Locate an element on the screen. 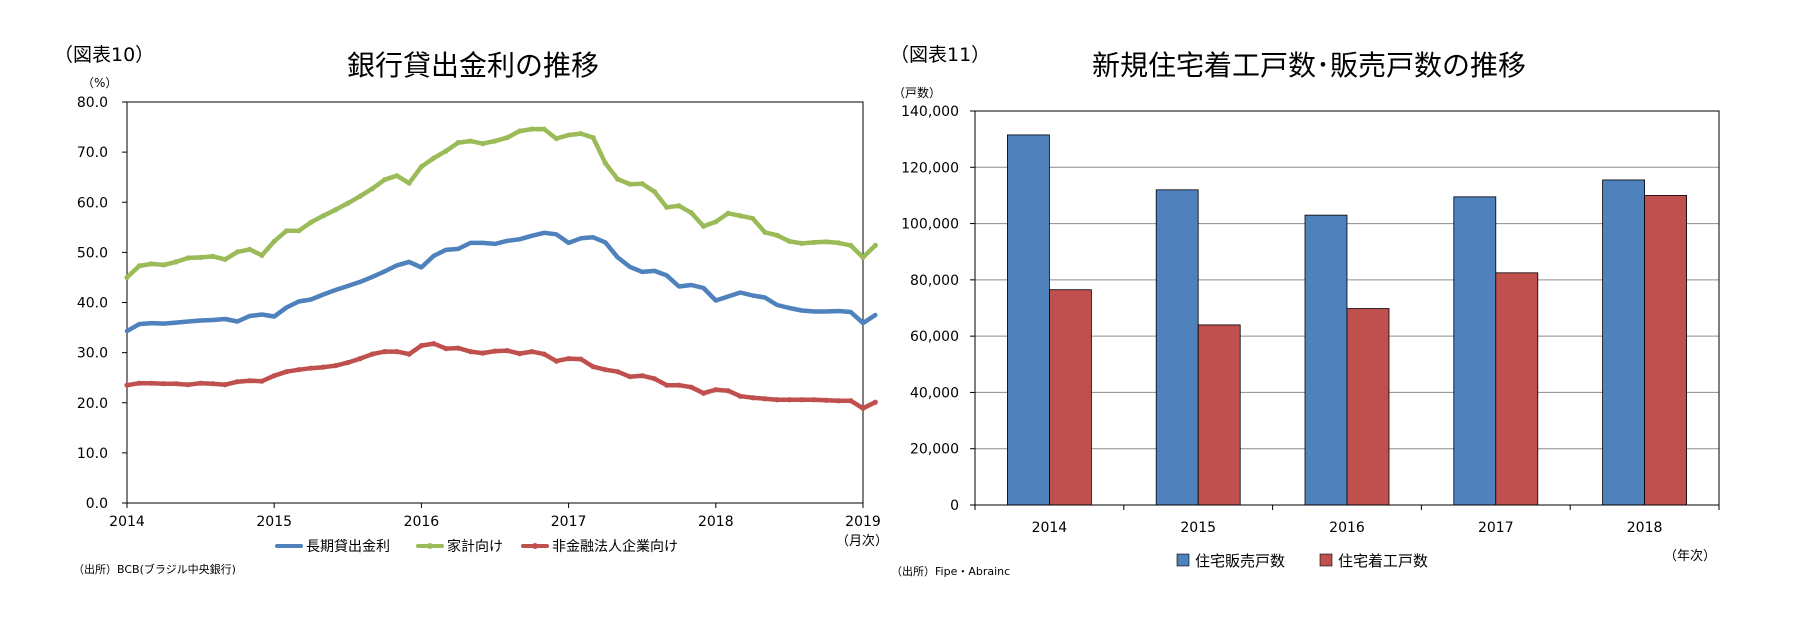 This screenshot has width=1797, height=626. y-tick-label: 80.0 is located at coordinates (92, 103).